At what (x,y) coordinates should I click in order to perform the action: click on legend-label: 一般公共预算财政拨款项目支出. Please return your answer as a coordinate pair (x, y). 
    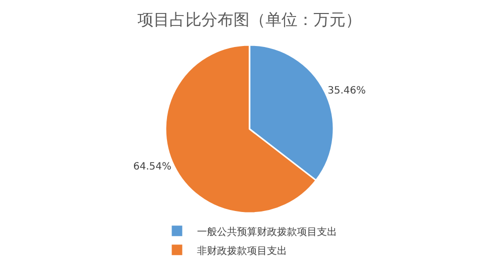
    Looking at the image, I should click on (267, 232).